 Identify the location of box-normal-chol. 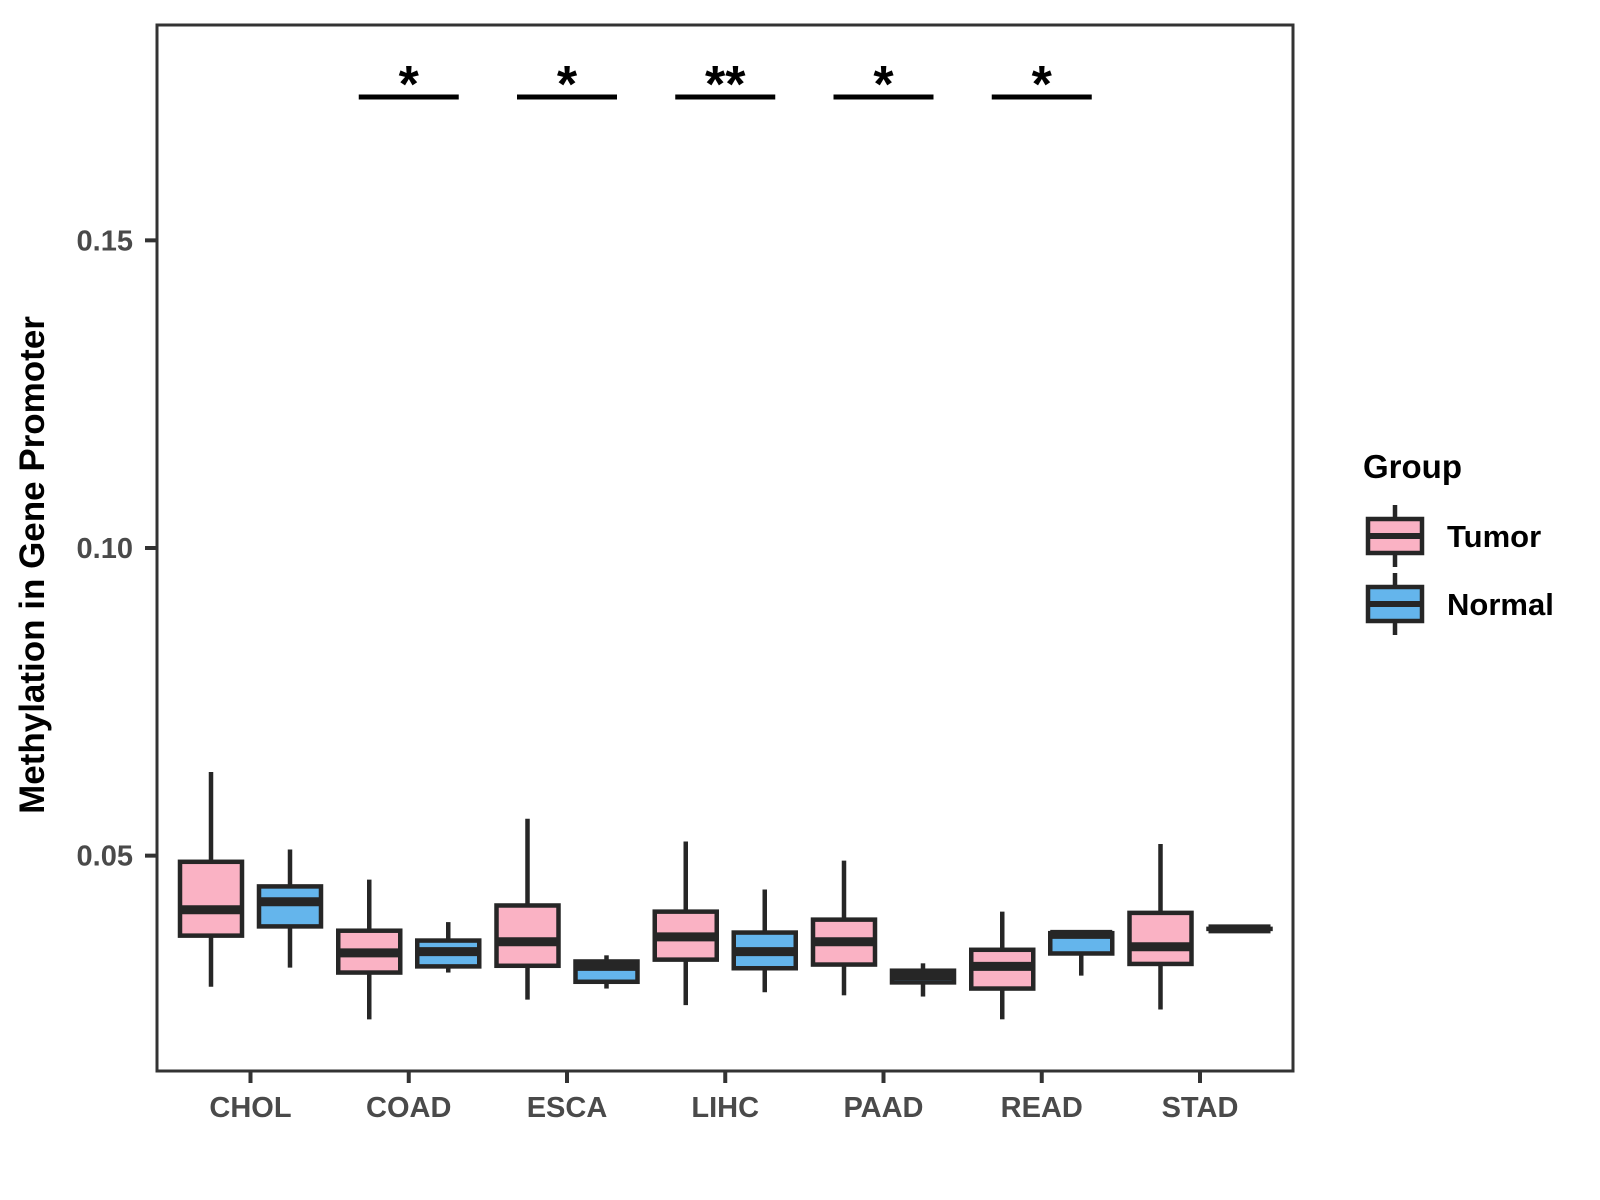
(290, 906).